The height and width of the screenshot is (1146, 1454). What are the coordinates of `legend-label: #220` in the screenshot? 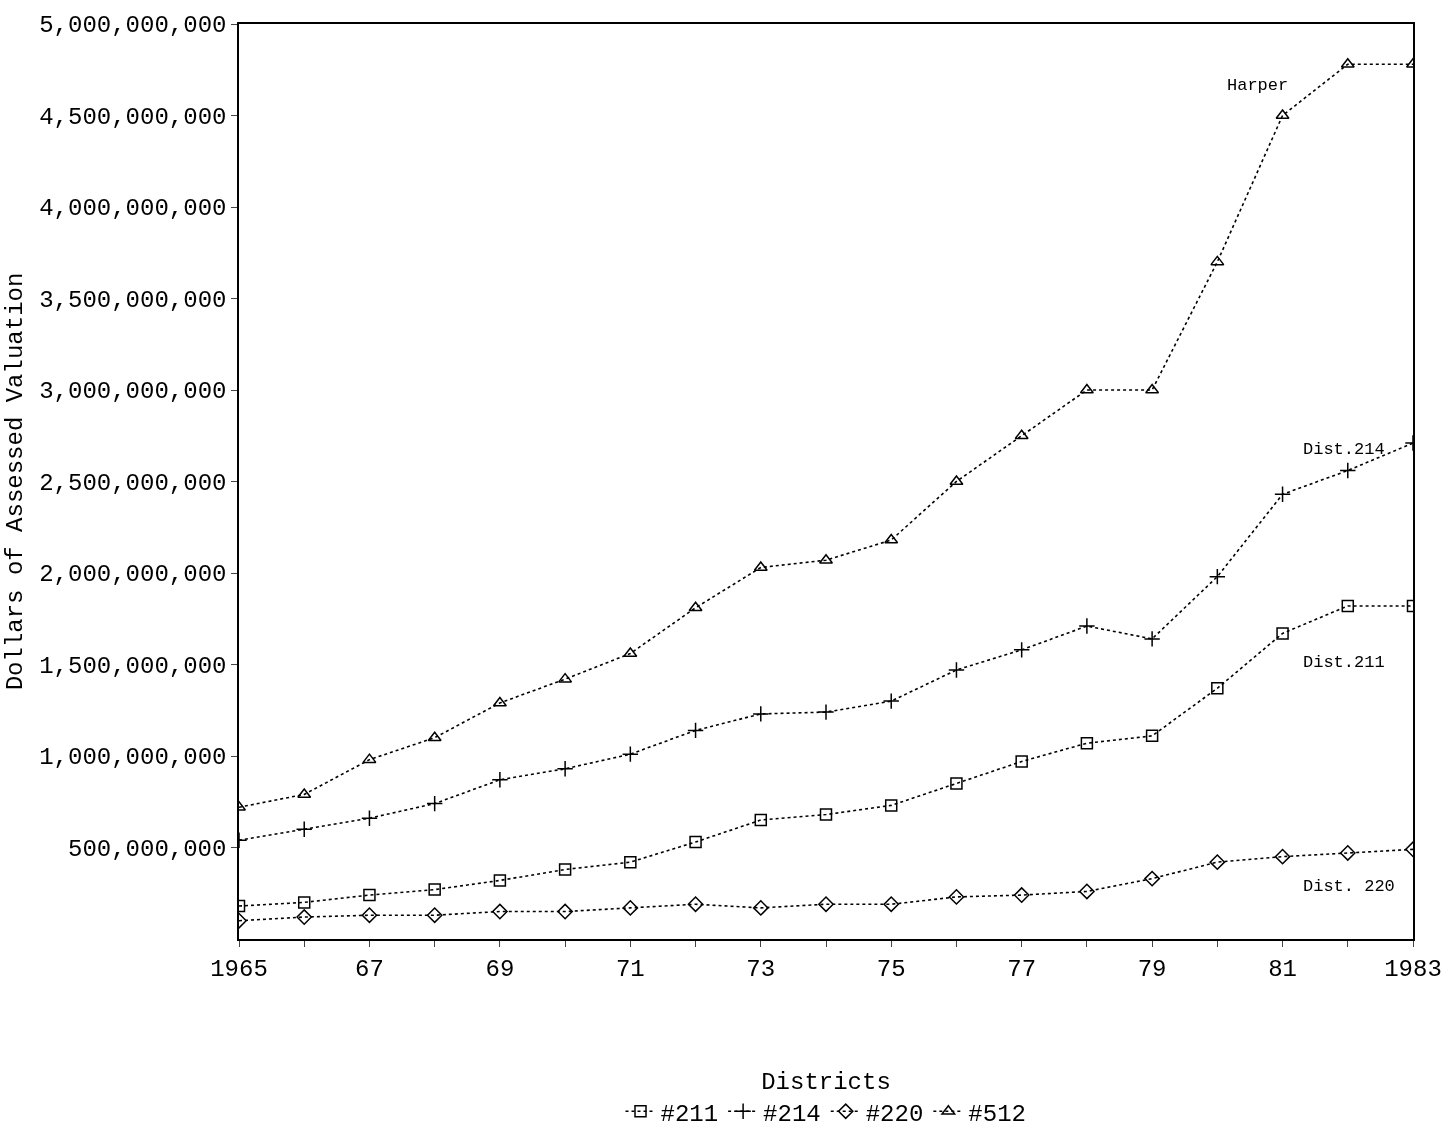 It's located at (894, 1114).